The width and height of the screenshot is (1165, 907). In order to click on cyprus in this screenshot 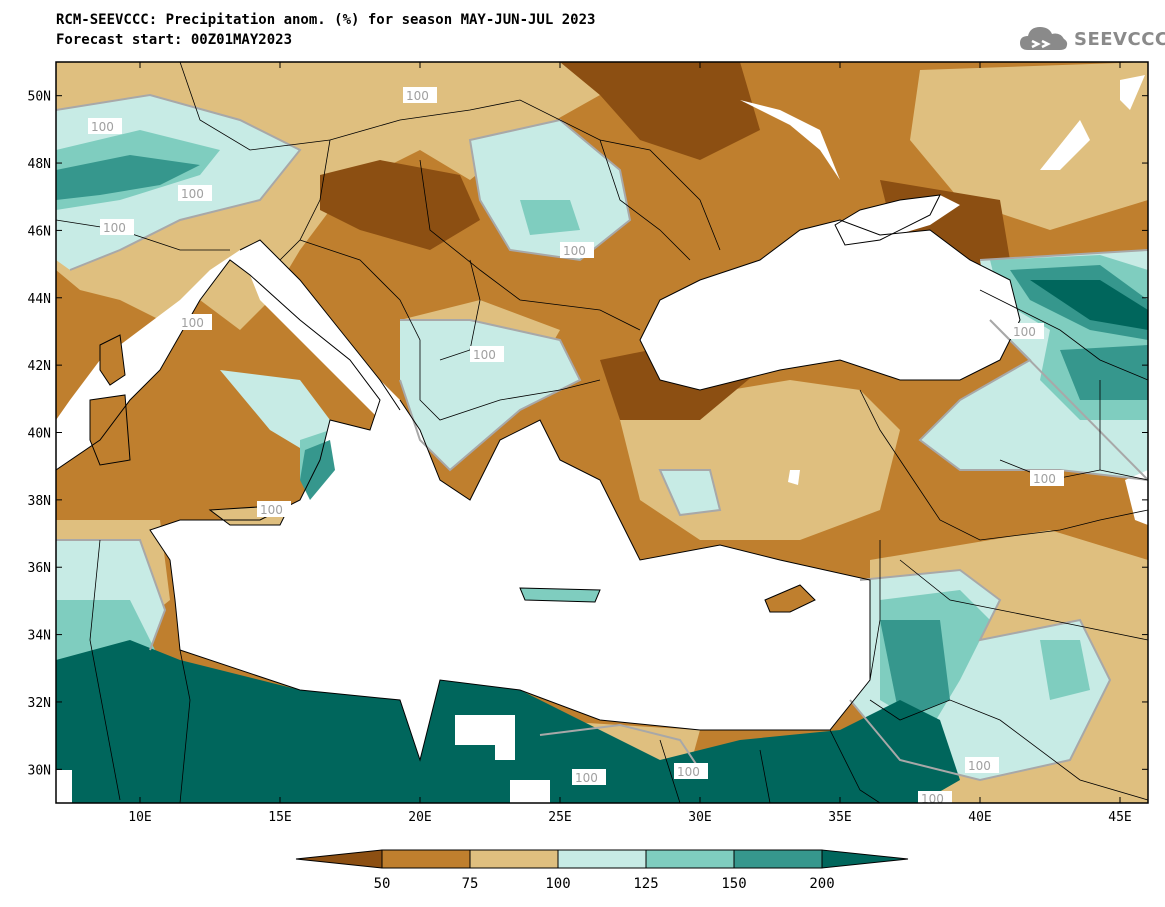, I will do `click(790, 598)`.